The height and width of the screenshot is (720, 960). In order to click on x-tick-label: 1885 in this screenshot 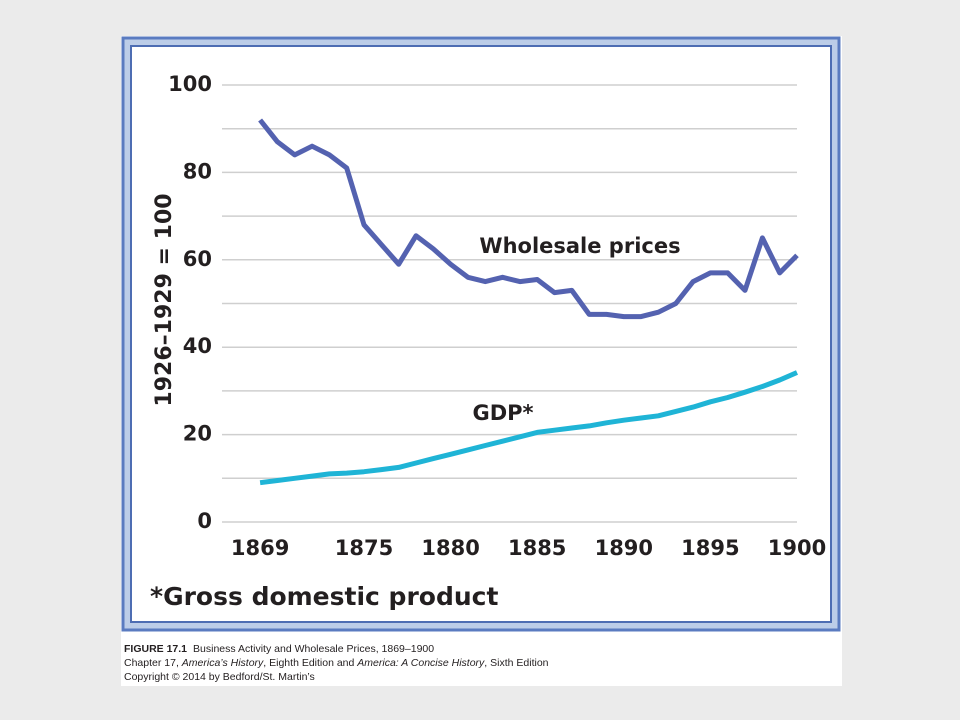, I will do `click(537, 548)`.